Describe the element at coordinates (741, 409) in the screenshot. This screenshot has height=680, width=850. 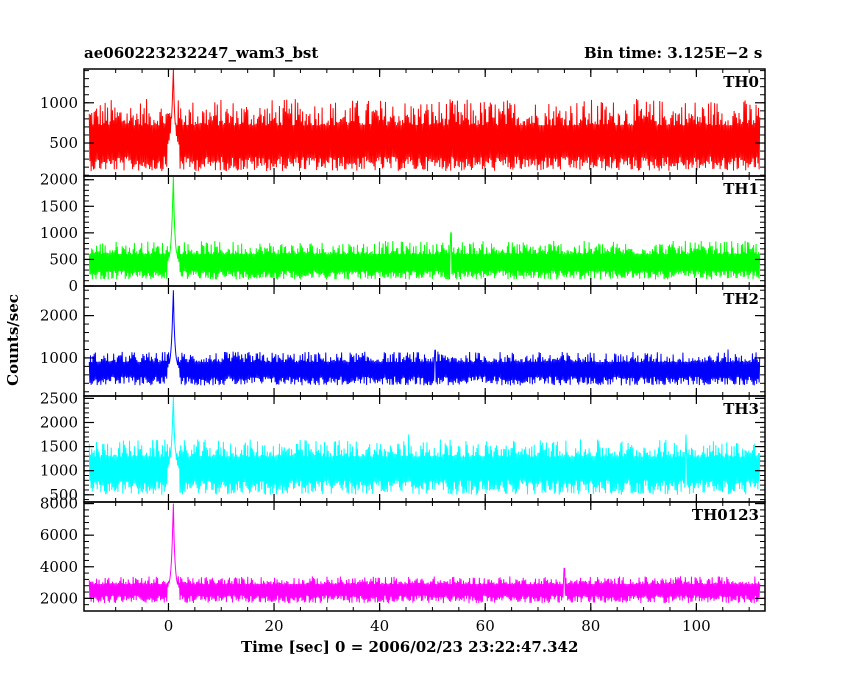
I see `panel-label-th3: TH3` at that location.